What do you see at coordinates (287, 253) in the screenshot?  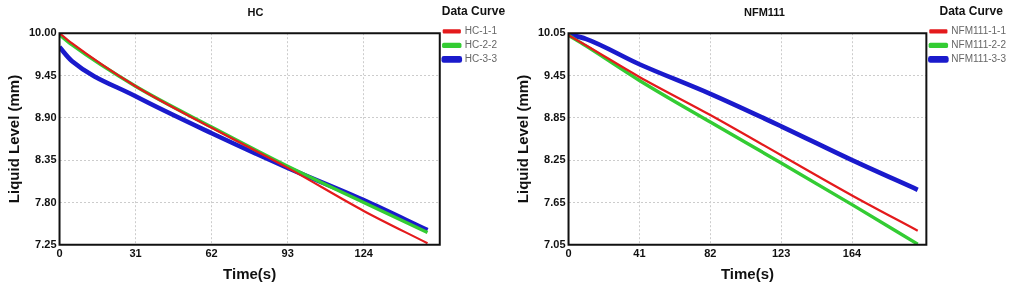 I see `x-tick-label: 93` at bounding box center [287, 253].